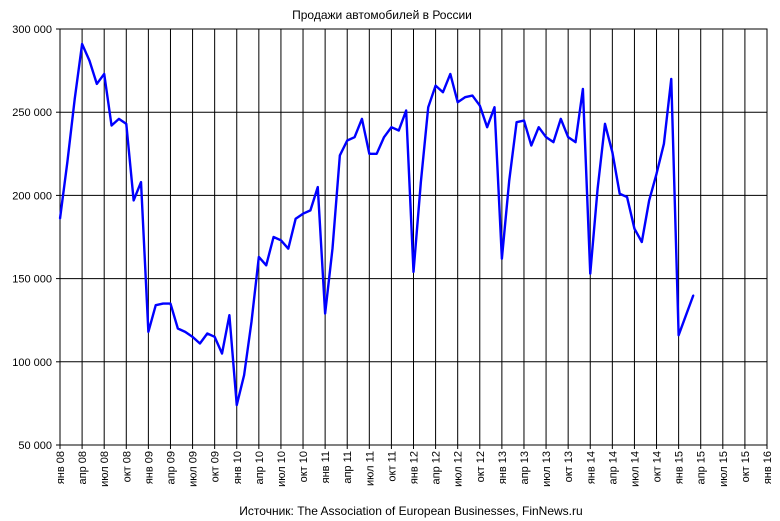  Describe the element at coordinates (61, 467) in the screenshot. I see `x-tick-label: янв 08` at that location.